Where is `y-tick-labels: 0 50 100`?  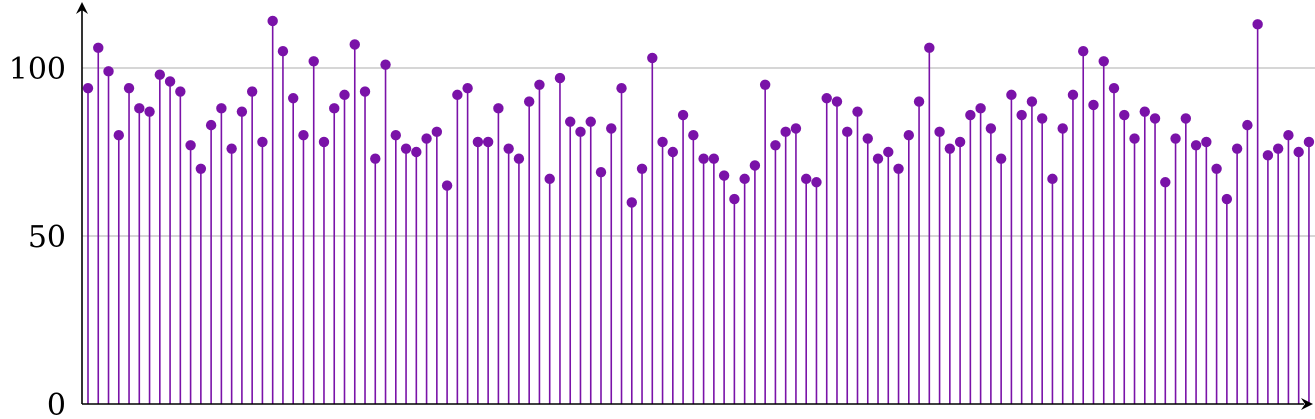
y-tick-labels: 0 50 100 is located at coordinates (37, 235).